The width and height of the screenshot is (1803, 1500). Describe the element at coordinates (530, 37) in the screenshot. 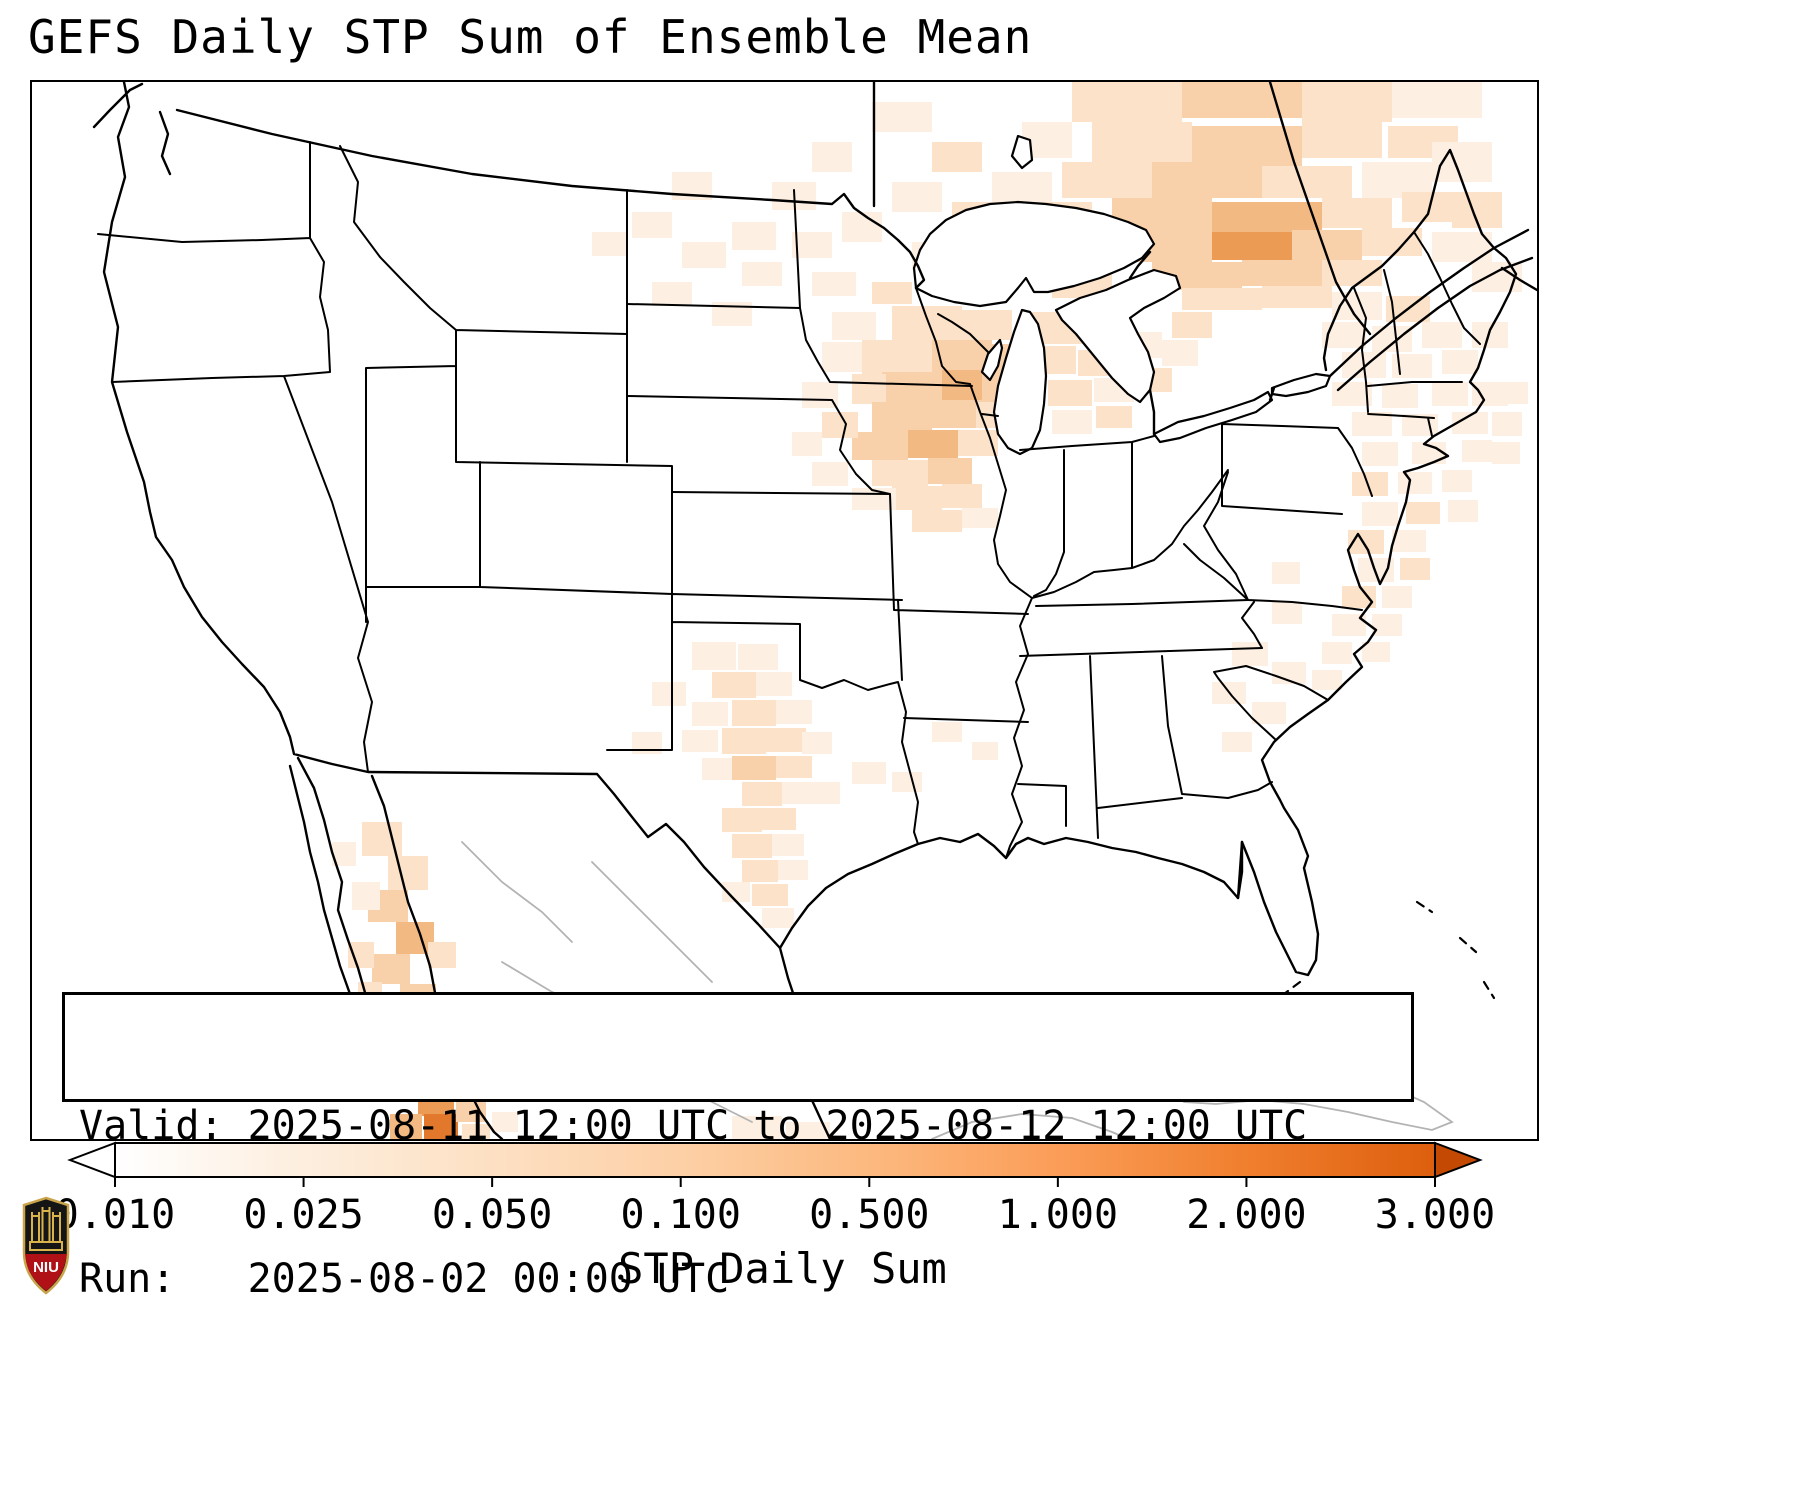

I see `figure-title: GEFS Daily STP Sum of Ensemble Mean` at that location.